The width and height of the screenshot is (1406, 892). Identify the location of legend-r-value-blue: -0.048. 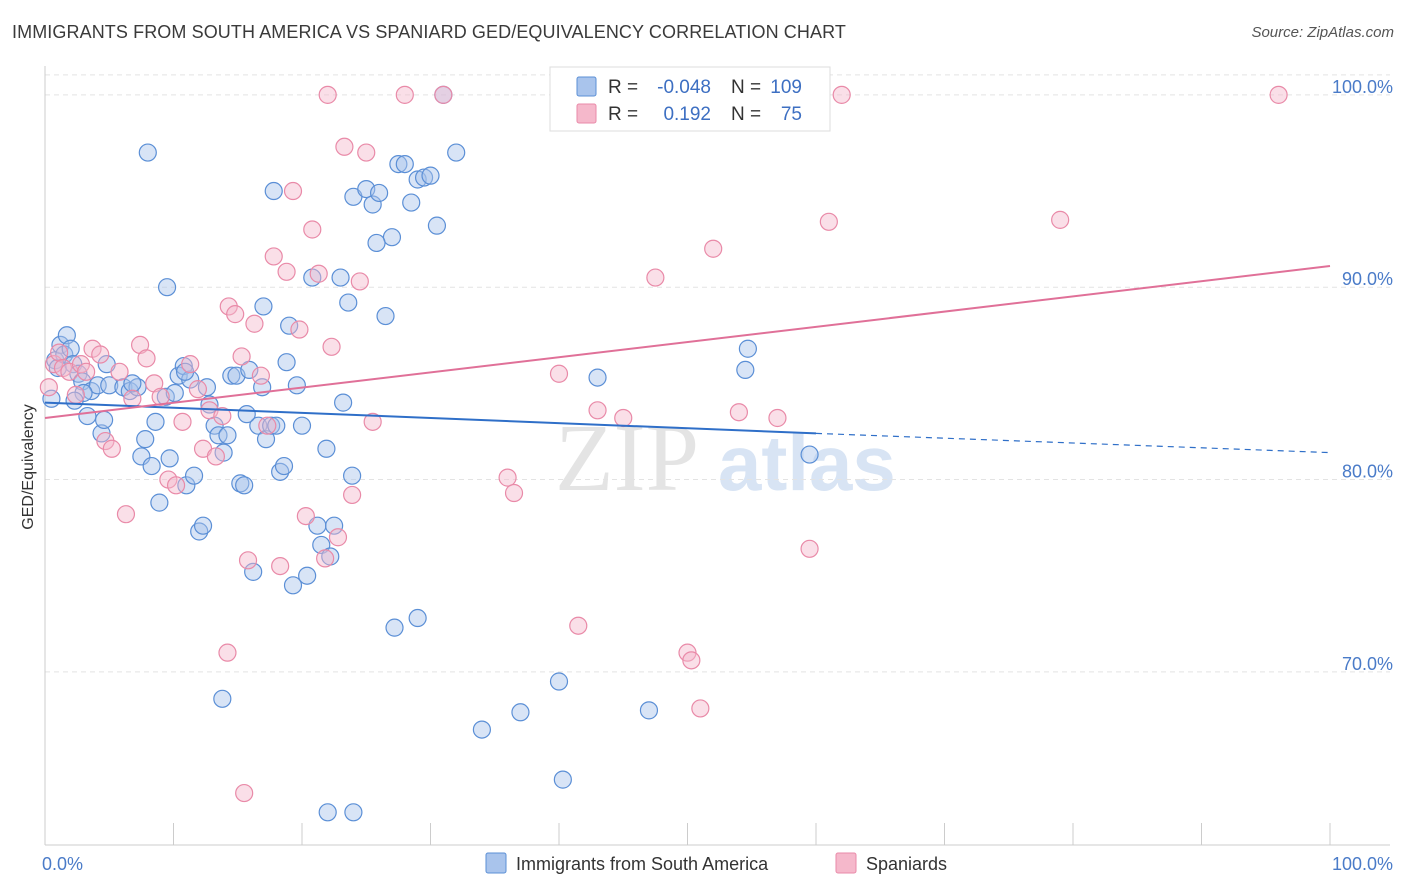
(684, 87).